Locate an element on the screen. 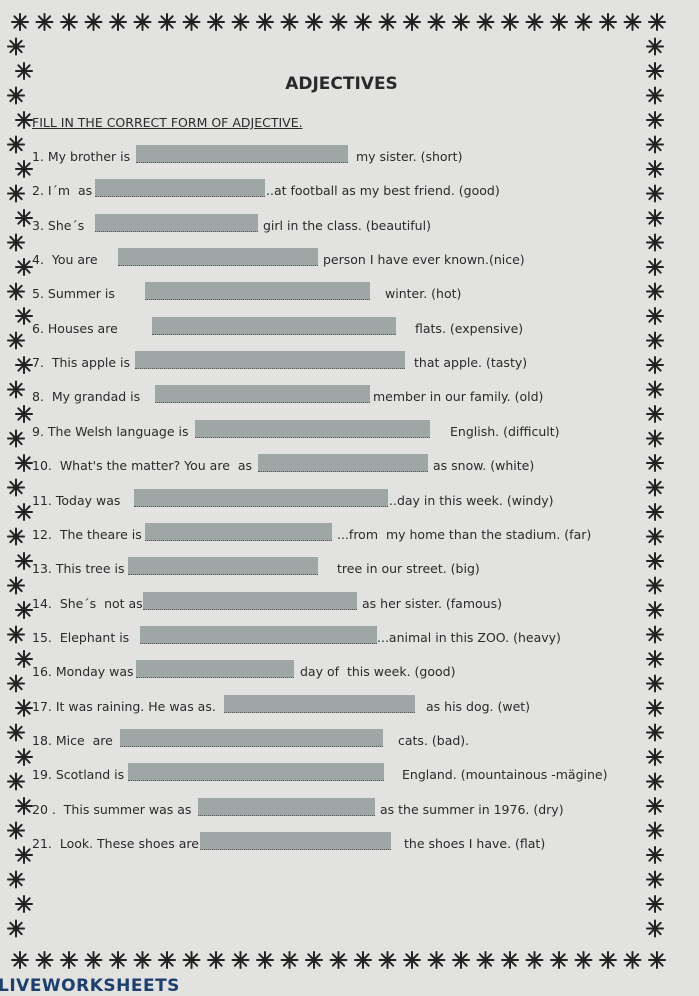  sentence-end: flats. (expensive) is located at coordinates (469, 328).